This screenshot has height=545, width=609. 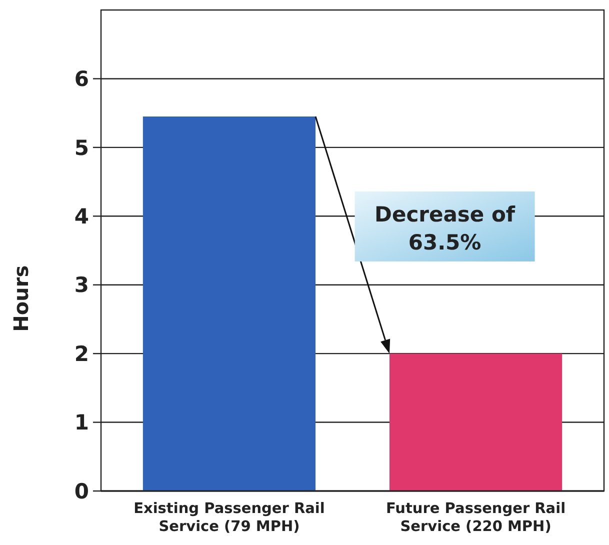 I want to click on y-tick-label: 6, so click(x=81, y=79).